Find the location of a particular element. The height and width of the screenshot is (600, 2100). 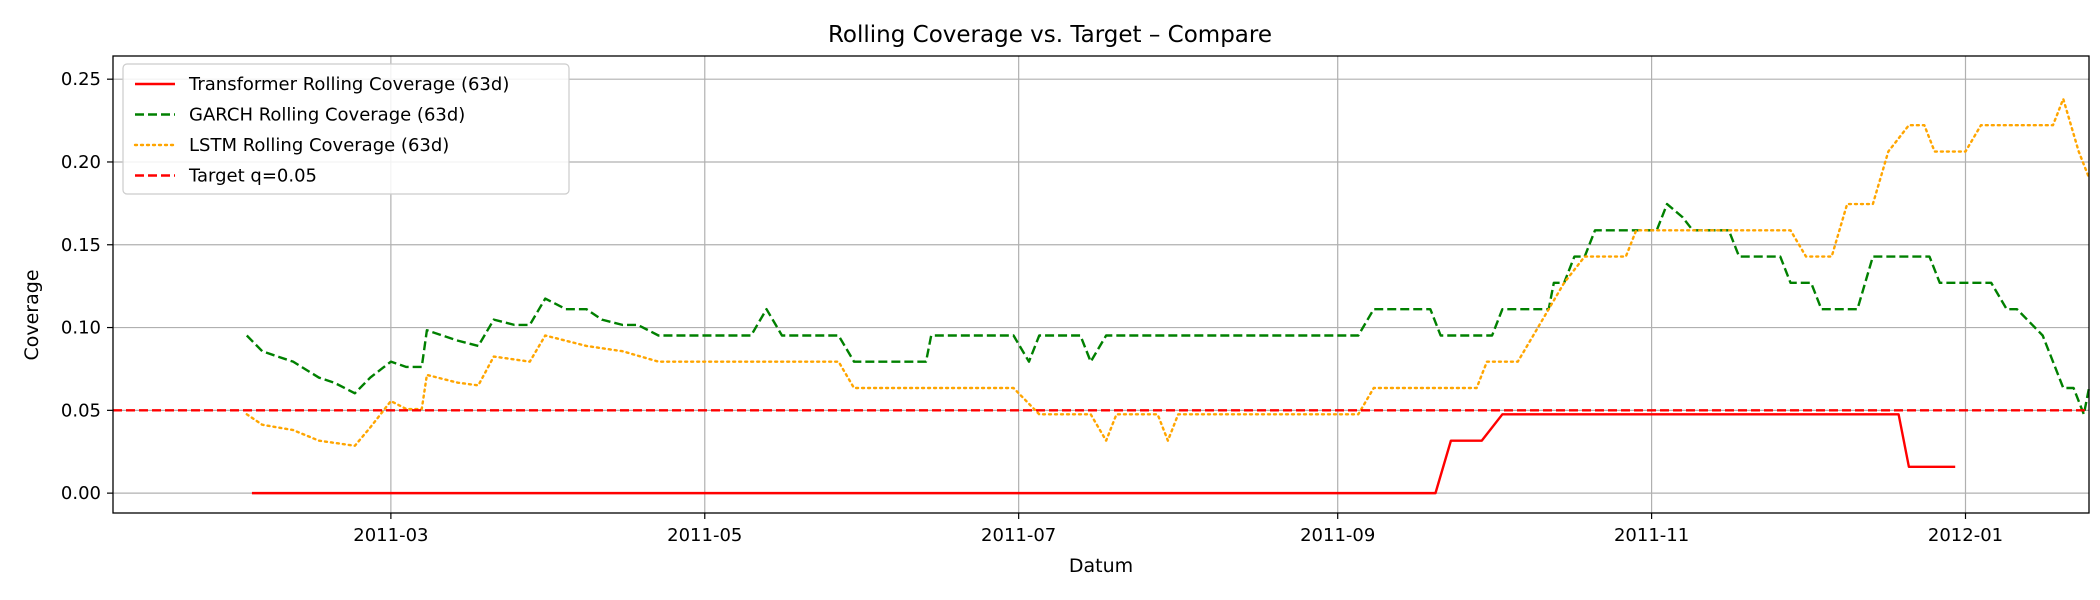

x-axis-label: Datum is located at coordinates (1101, 566).